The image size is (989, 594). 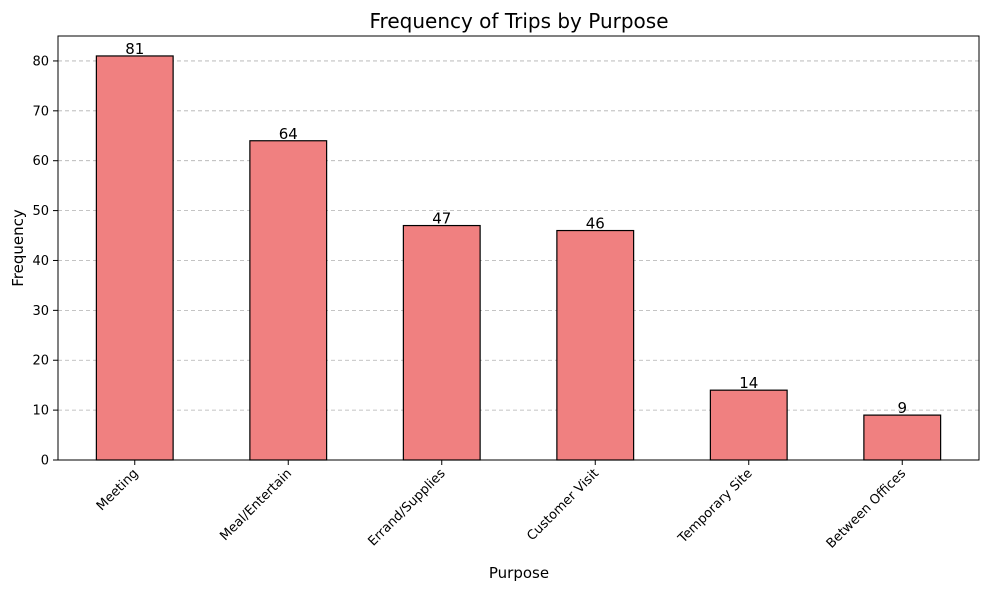 I want to click on y-axis-label: Frequency, so click(x=18, y=248).